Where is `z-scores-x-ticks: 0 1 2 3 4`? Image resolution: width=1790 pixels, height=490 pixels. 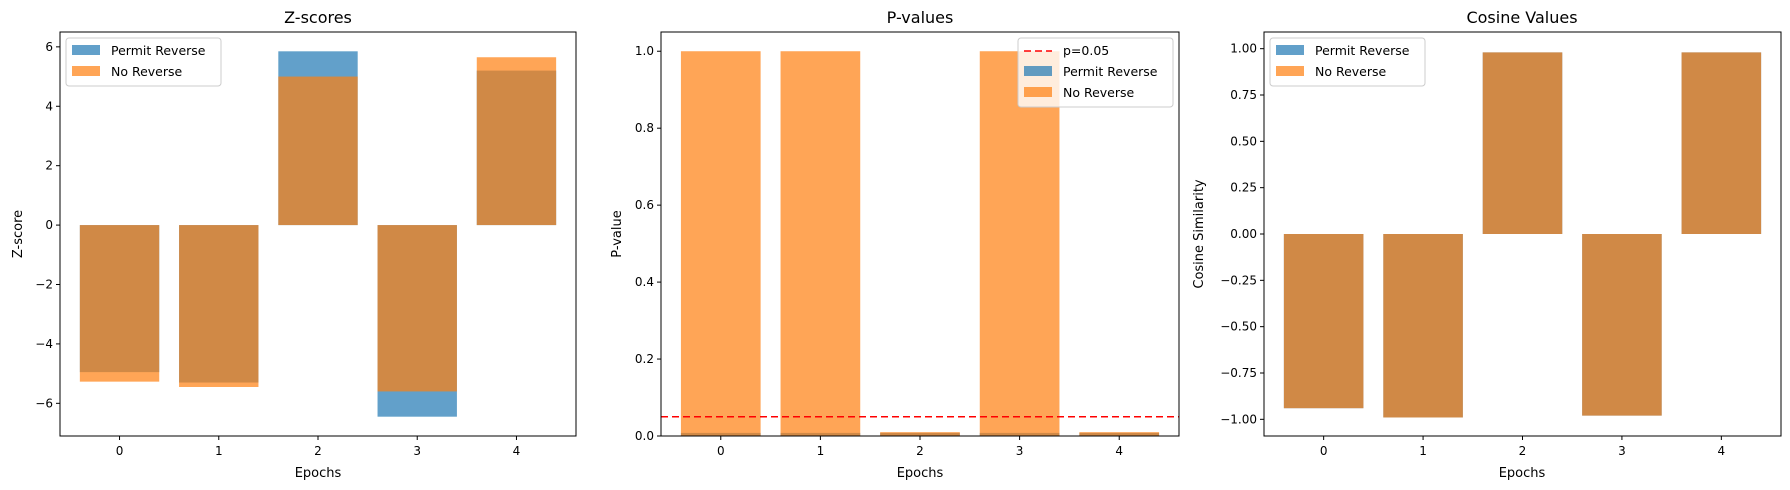 z-scores-x-ticks: 0 1 2 3 4 is located at coordinates (318, 447).